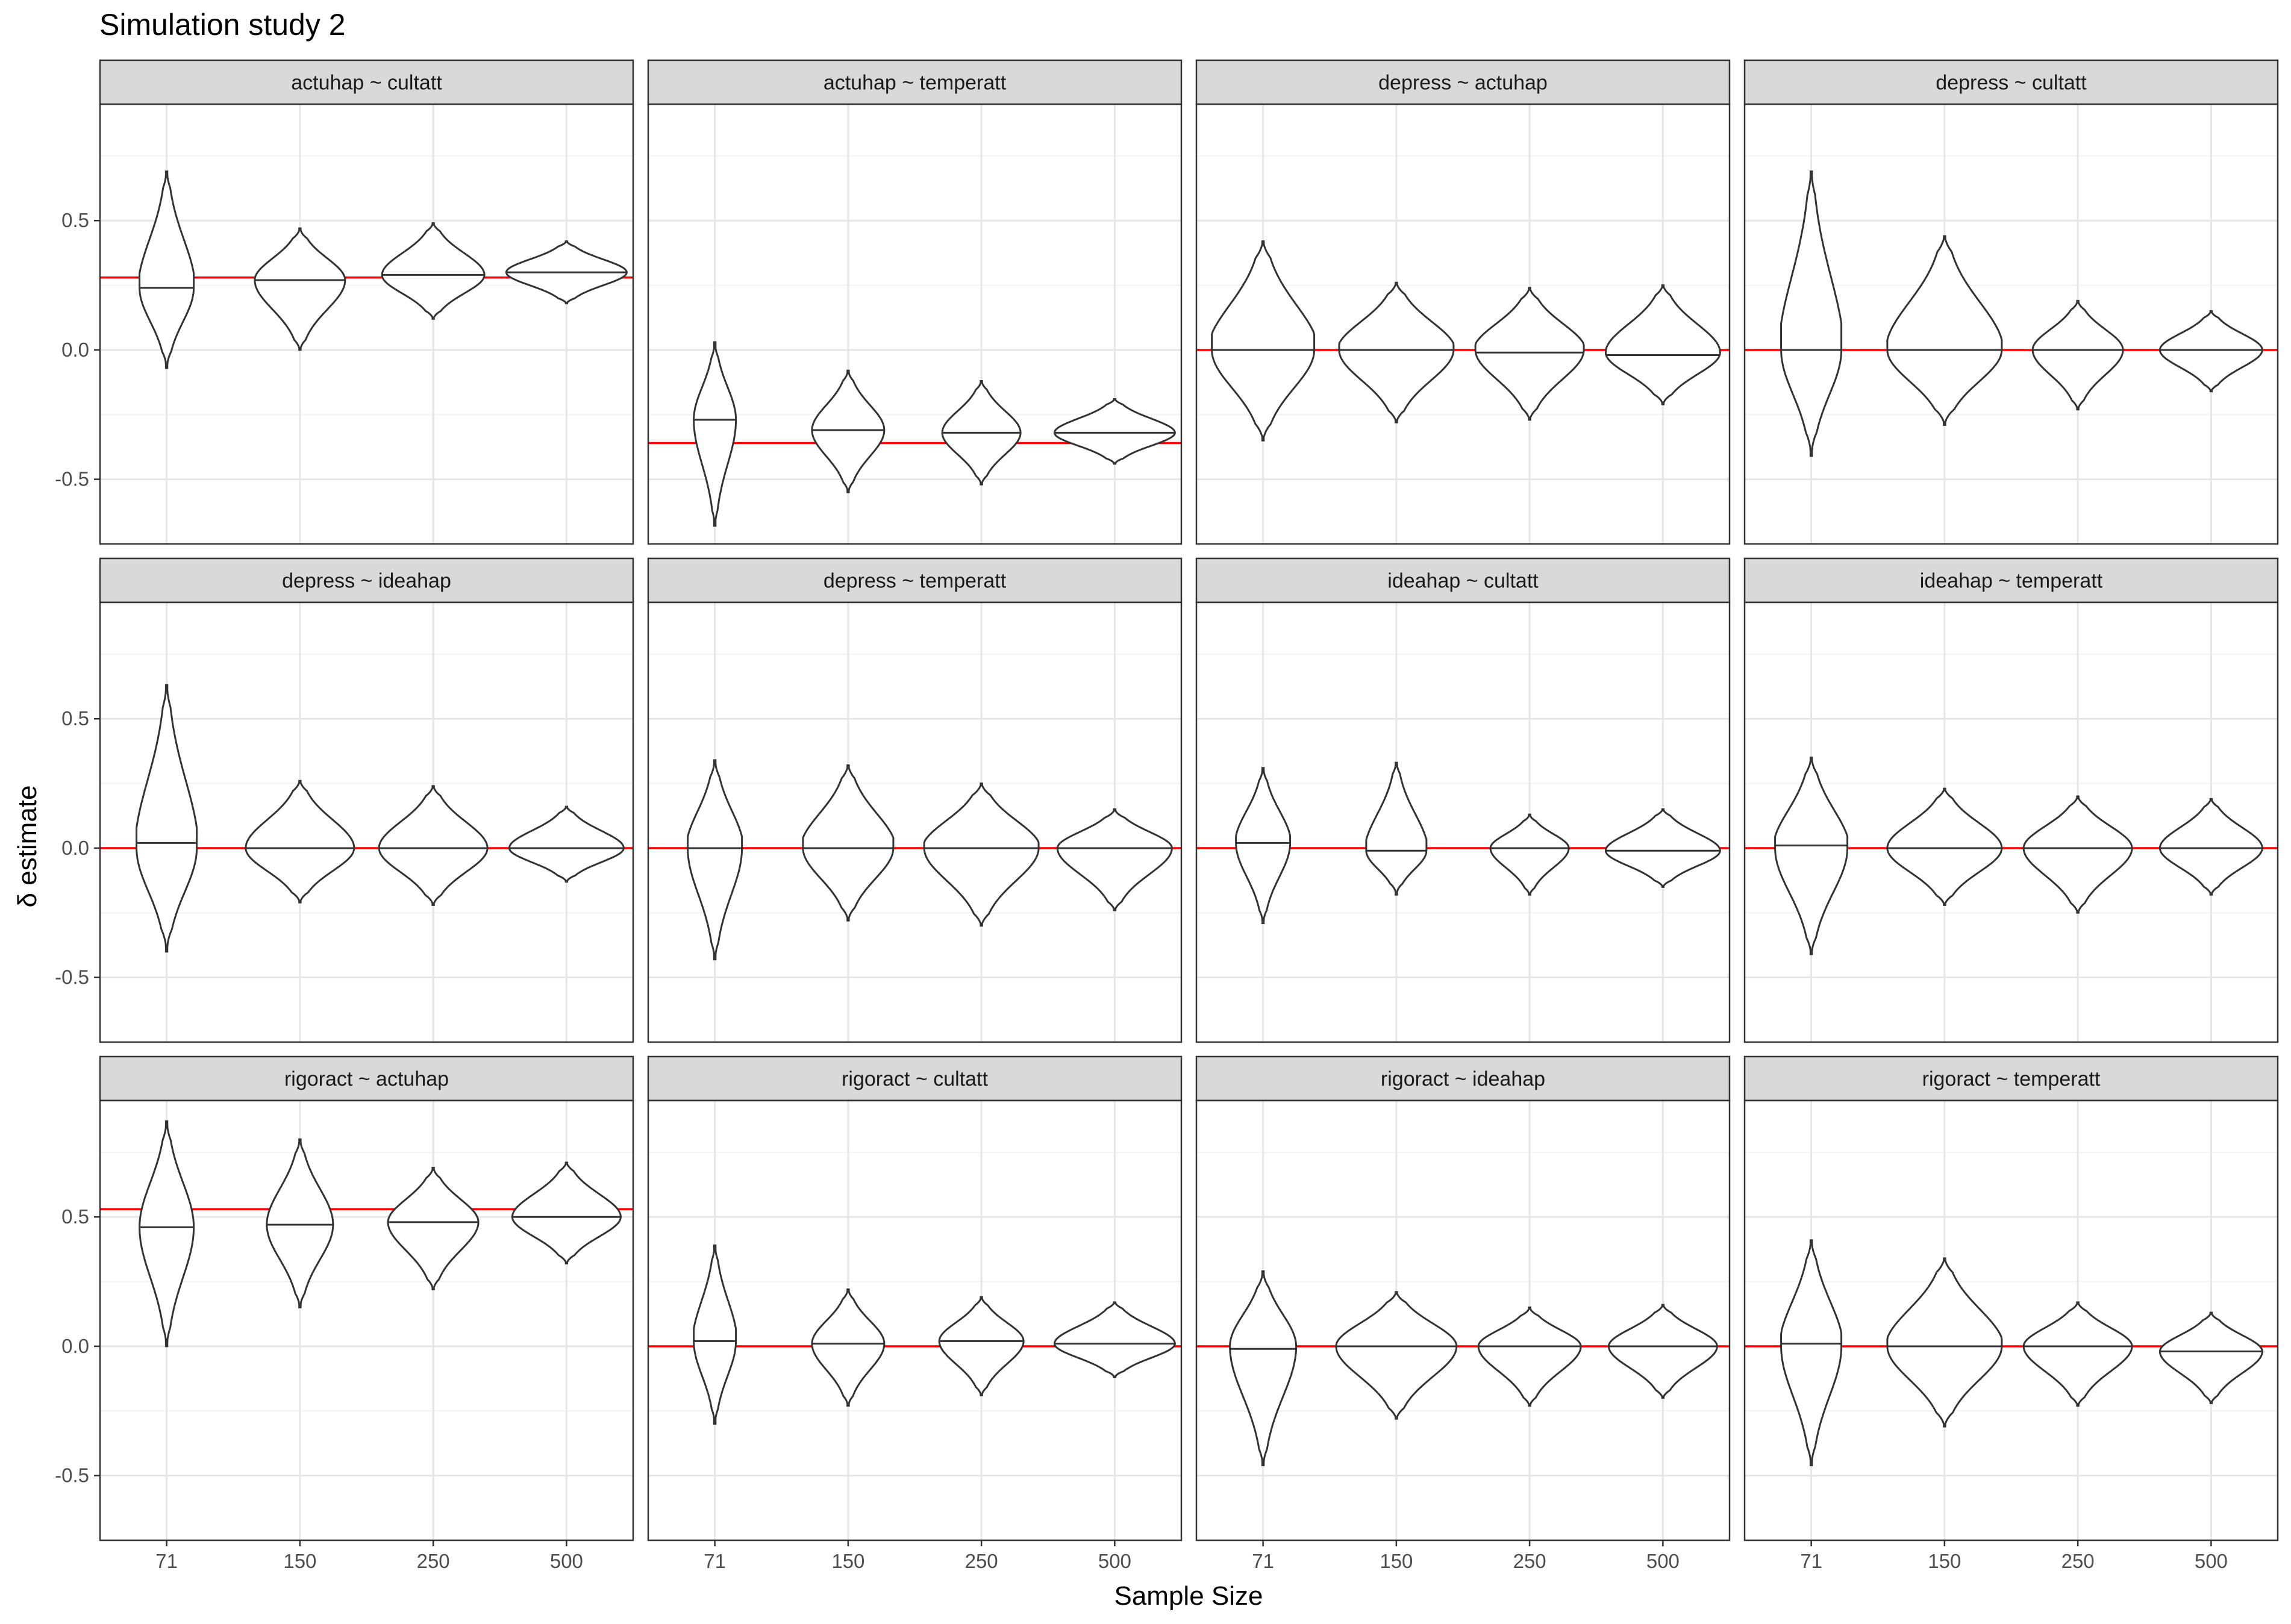  I want to click on facet-panel: actuhap ~ cultatt -0.5 0.0 0.5, so click(344, 302).